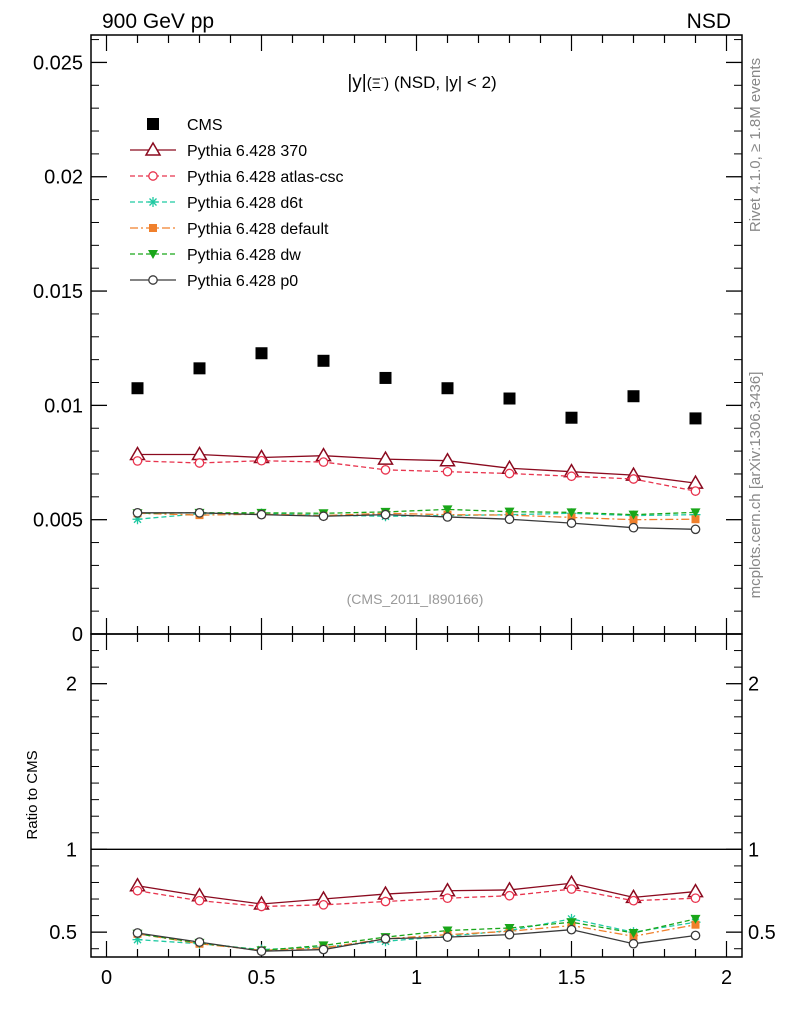  I want to click on legend-label-p370: Pythia 6.428 370, so click(247, 151).